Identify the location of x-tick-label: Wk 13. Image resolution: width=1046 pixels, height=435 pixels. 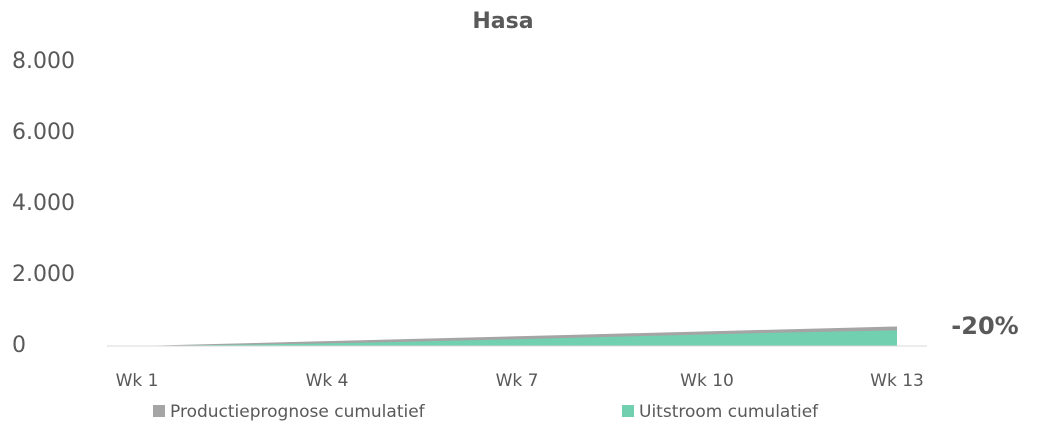
(897, 381).